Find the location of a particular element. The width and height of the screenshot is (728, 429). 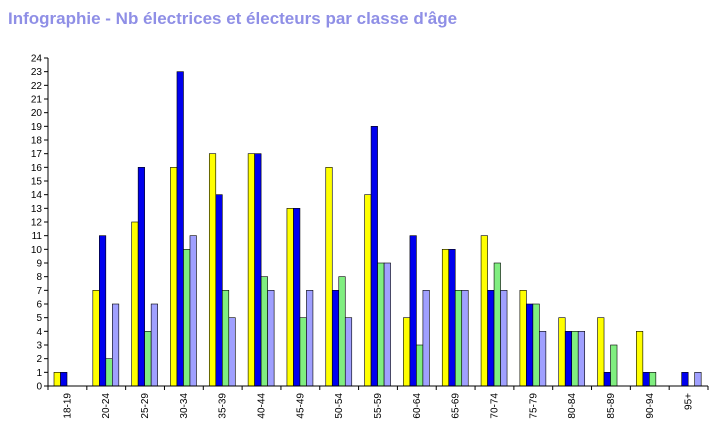

x-tick-label: 25-29 is located at coordinates (145, 406).